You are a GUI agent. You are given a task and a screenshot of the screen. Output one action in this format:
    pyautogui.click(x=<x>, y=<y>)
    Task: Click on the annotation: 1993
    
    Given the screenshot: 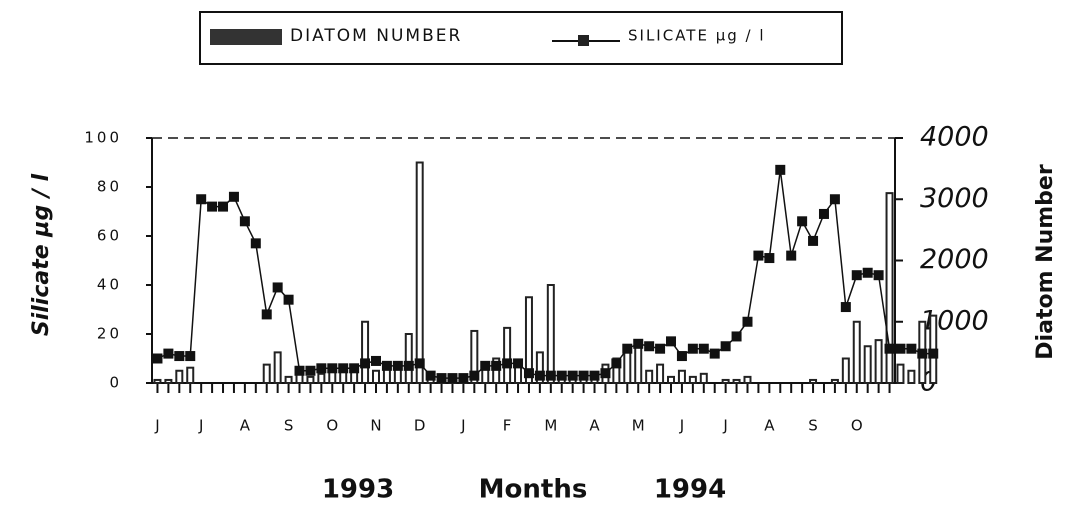 What is the action you would take?
    pyautogui.click(x=358, y=490)
    